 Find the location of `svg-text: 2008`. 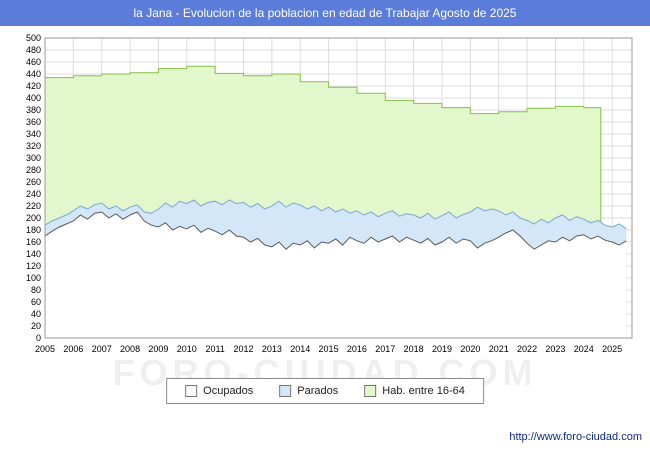

svg-text: 2008 is located at coordinates (130, 349).